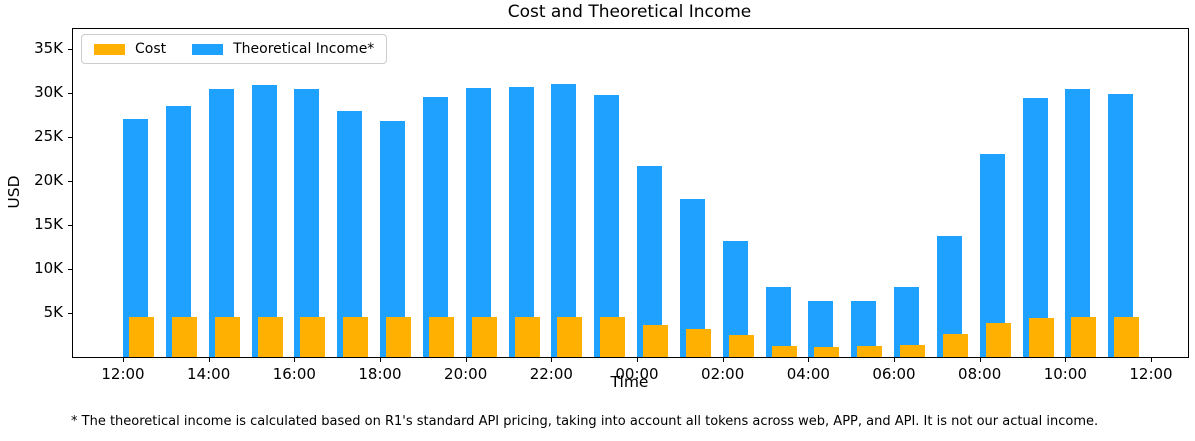 Image resolution: width=1195 pixels, height=441 pixels. Describe the element at coordinates (784, 351) in the screenshot. I see `bar-cost-03:00` at that location.